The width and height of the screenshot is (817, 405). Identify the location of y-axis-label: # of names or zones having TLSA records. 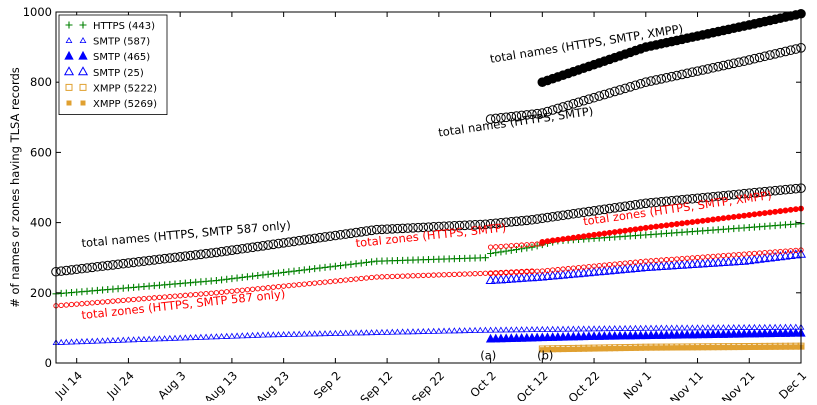
(15, 187).